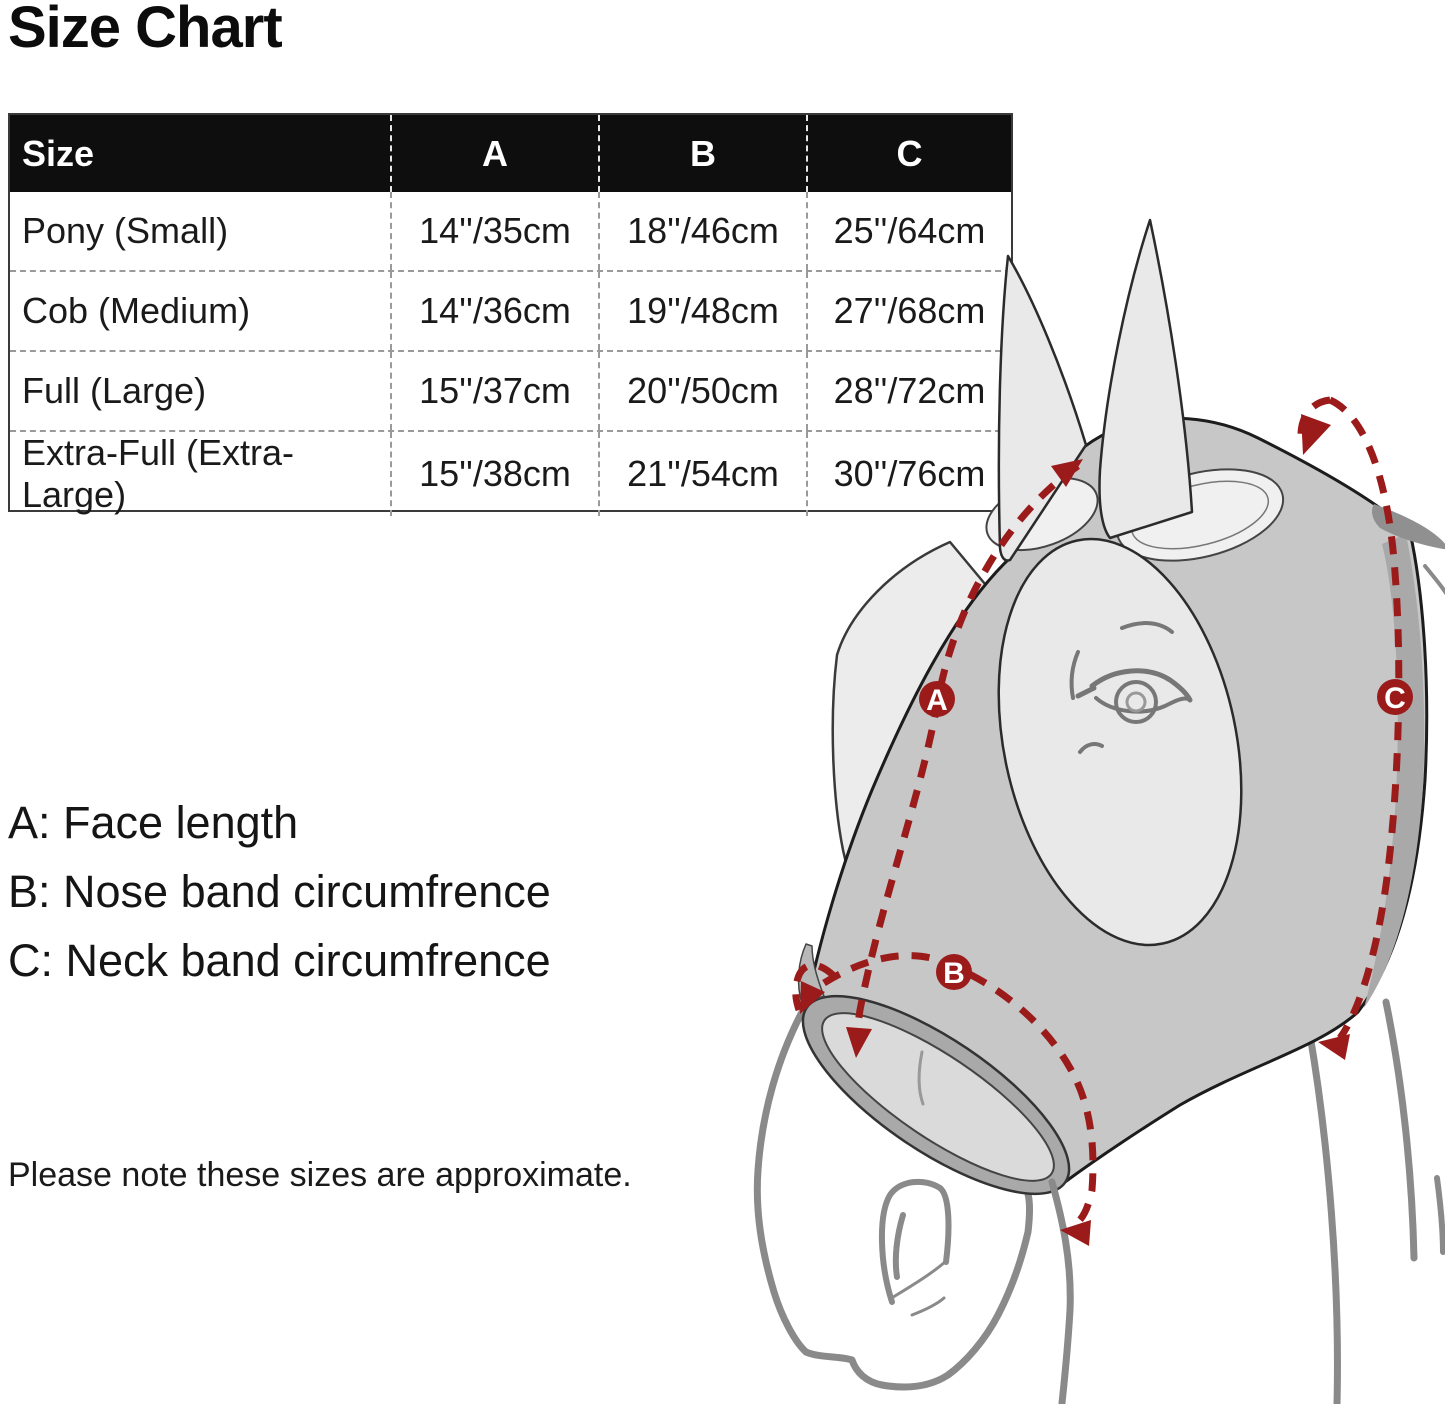  I want to click on table-header-row: Size A B C, so click(510, 153).